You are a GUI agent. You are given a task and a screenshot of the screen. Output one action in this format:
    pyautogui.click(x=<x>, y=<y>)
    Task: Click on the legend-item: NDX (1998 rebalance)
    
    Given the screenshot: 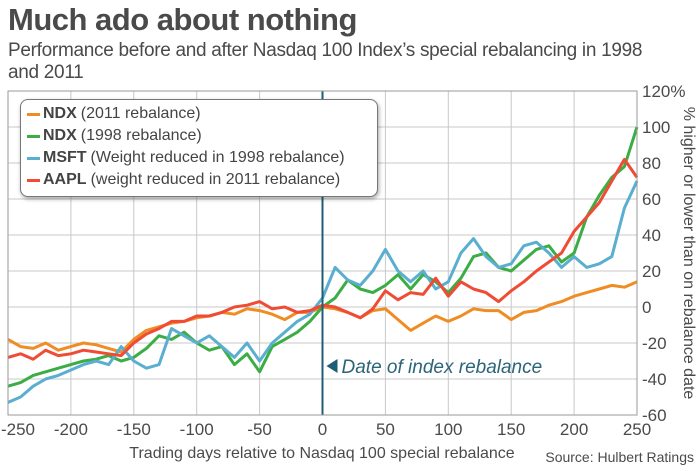 What is the action you would take?
    pyautogui.click(x=202, y=136)
    